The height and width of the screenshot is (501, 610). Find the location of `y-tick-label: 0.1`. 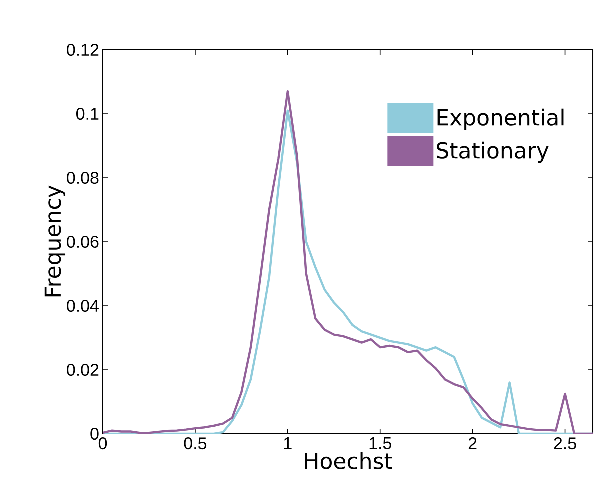

y-tick-label: 0.1 is located at coordinates (87, 114).